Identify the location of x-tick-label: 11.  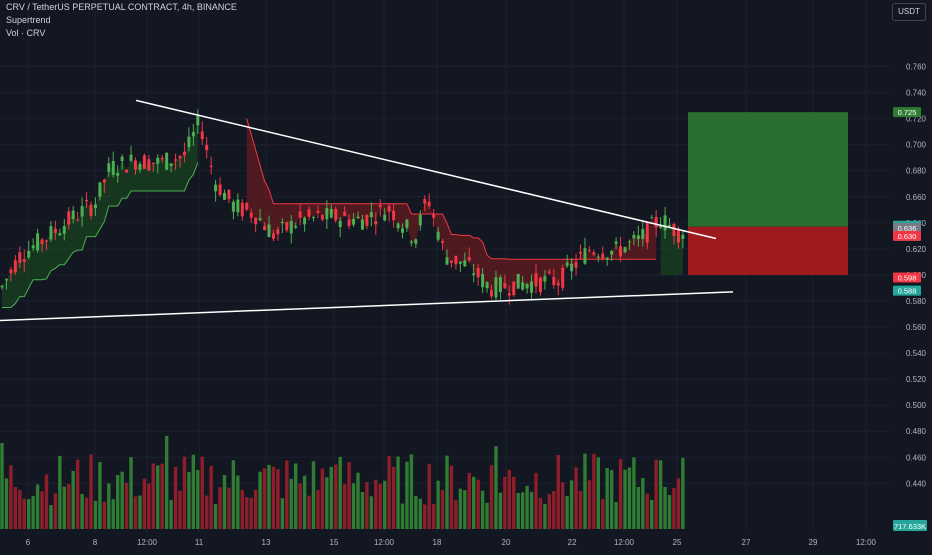
(199, 542).